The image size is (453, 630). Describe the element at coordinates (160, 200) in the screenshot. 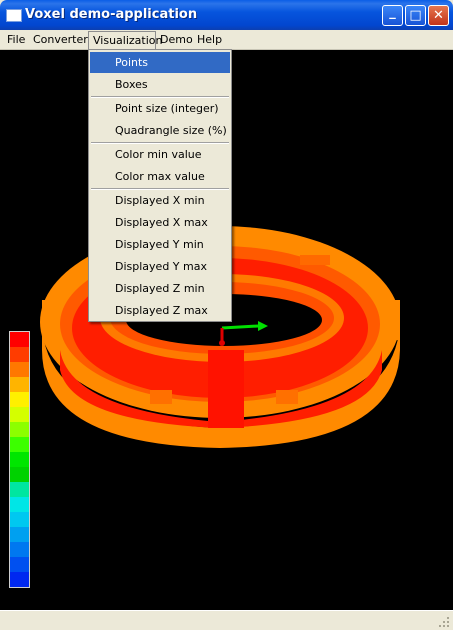

I see `menu-item-displayed-x-min: Displayed X min` at that location.